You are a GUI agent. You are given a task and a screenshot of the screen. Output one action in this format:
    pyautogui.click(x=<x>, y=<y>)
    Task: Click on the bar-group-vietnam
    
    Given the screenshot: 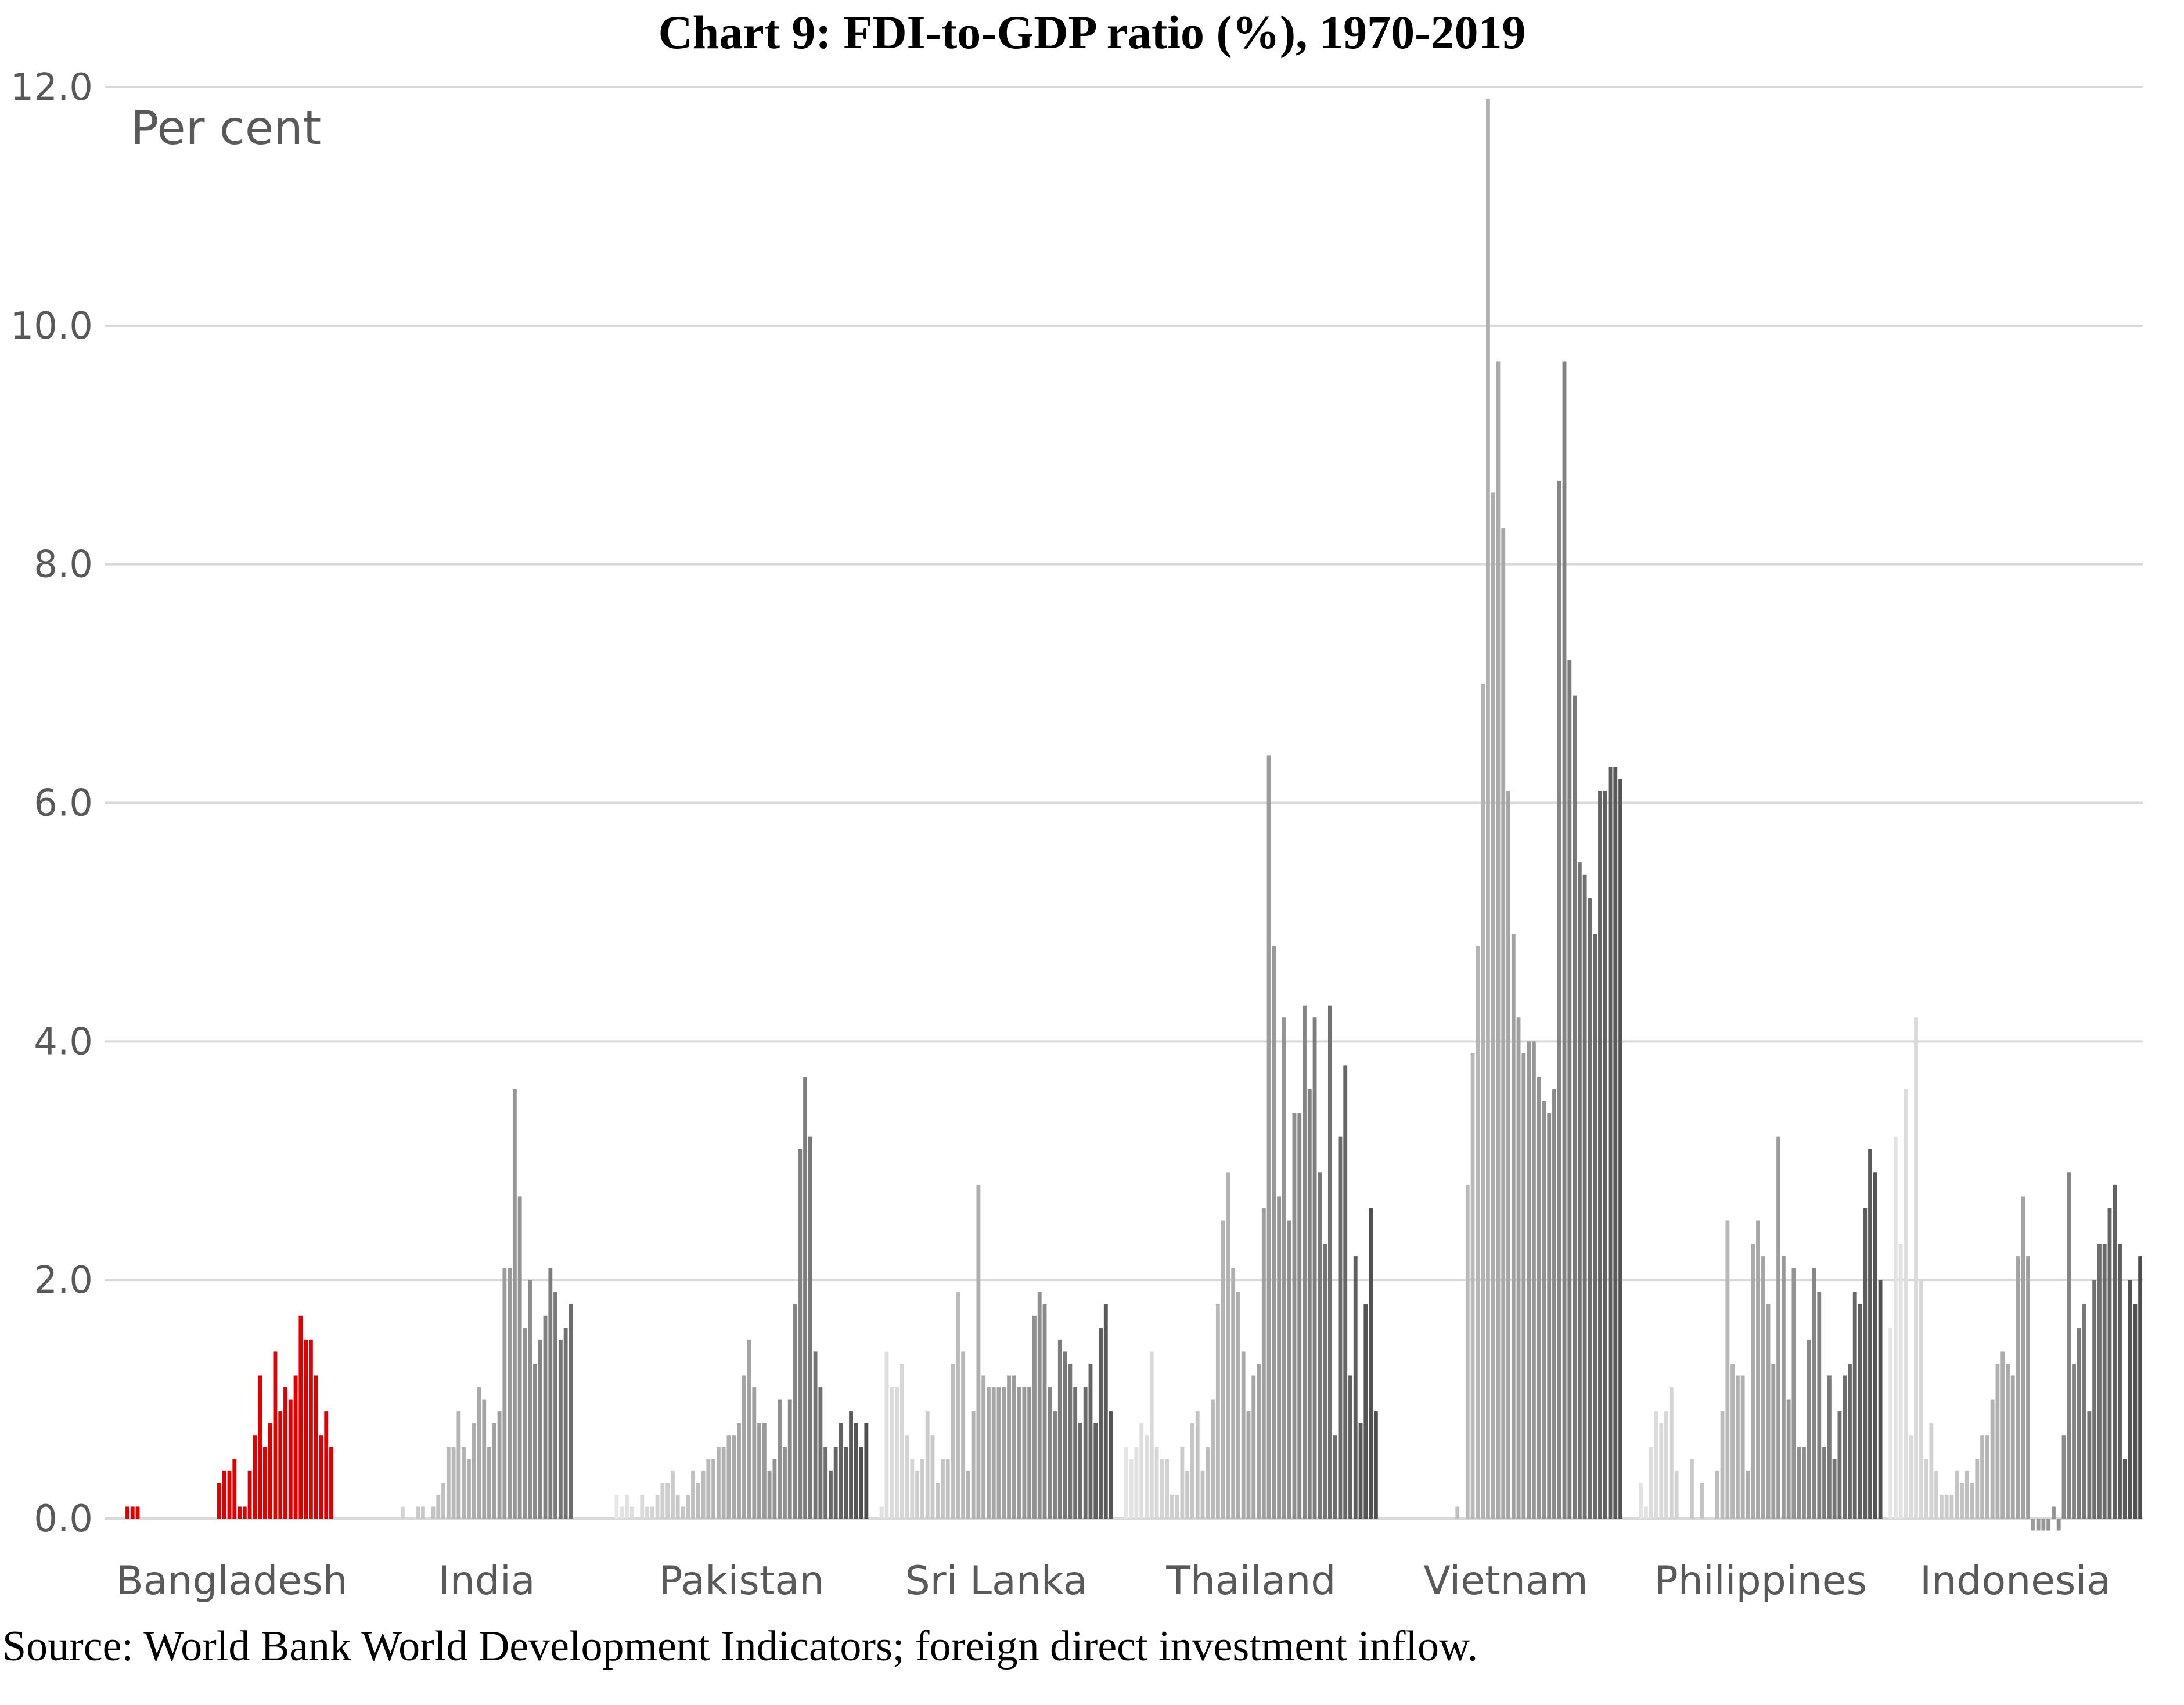 What is the action you would take?
    pyautogui.click(x=1538, y=809)
    